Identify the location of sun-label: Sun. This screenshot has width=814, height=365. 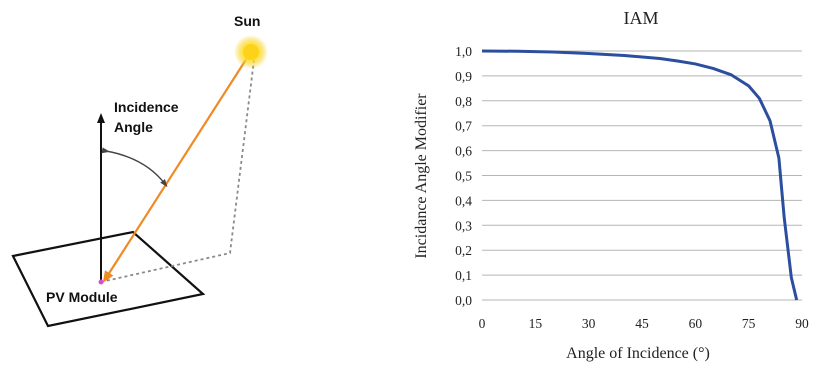
(247, 21).